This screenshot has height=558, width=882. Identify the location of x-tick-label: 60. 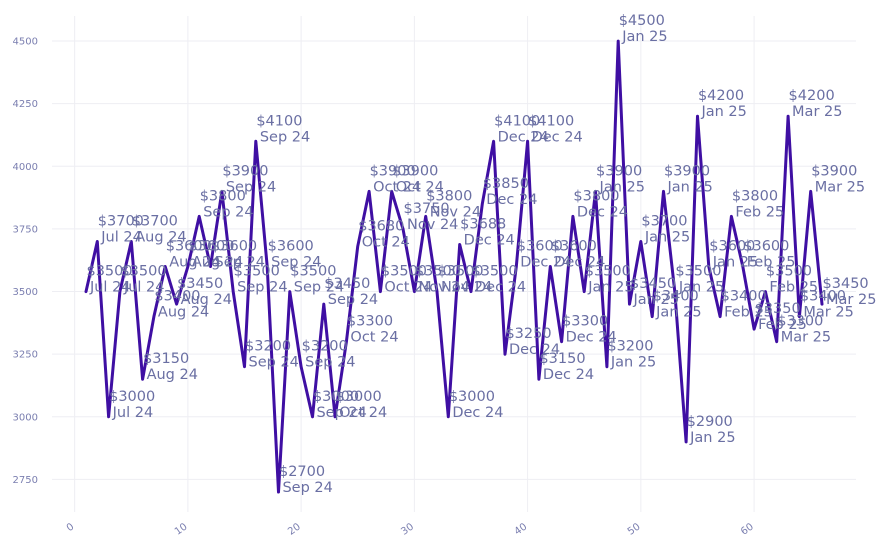
(747, 529).